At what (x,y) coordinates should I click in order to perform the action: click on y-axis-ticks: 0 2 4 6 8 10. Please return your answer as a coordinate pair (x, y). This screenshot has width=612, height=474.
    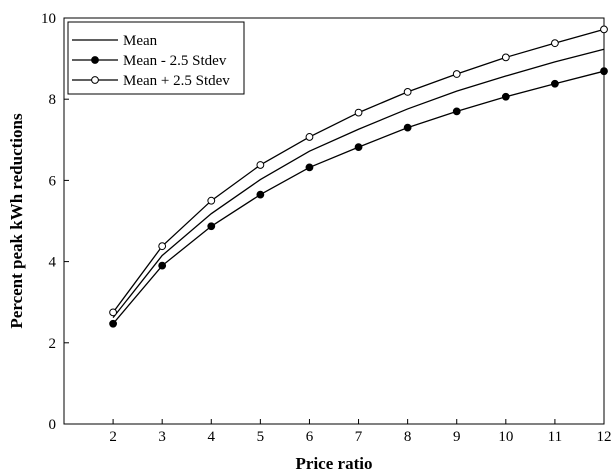
    Looking at the image, I should click on (55, 222).